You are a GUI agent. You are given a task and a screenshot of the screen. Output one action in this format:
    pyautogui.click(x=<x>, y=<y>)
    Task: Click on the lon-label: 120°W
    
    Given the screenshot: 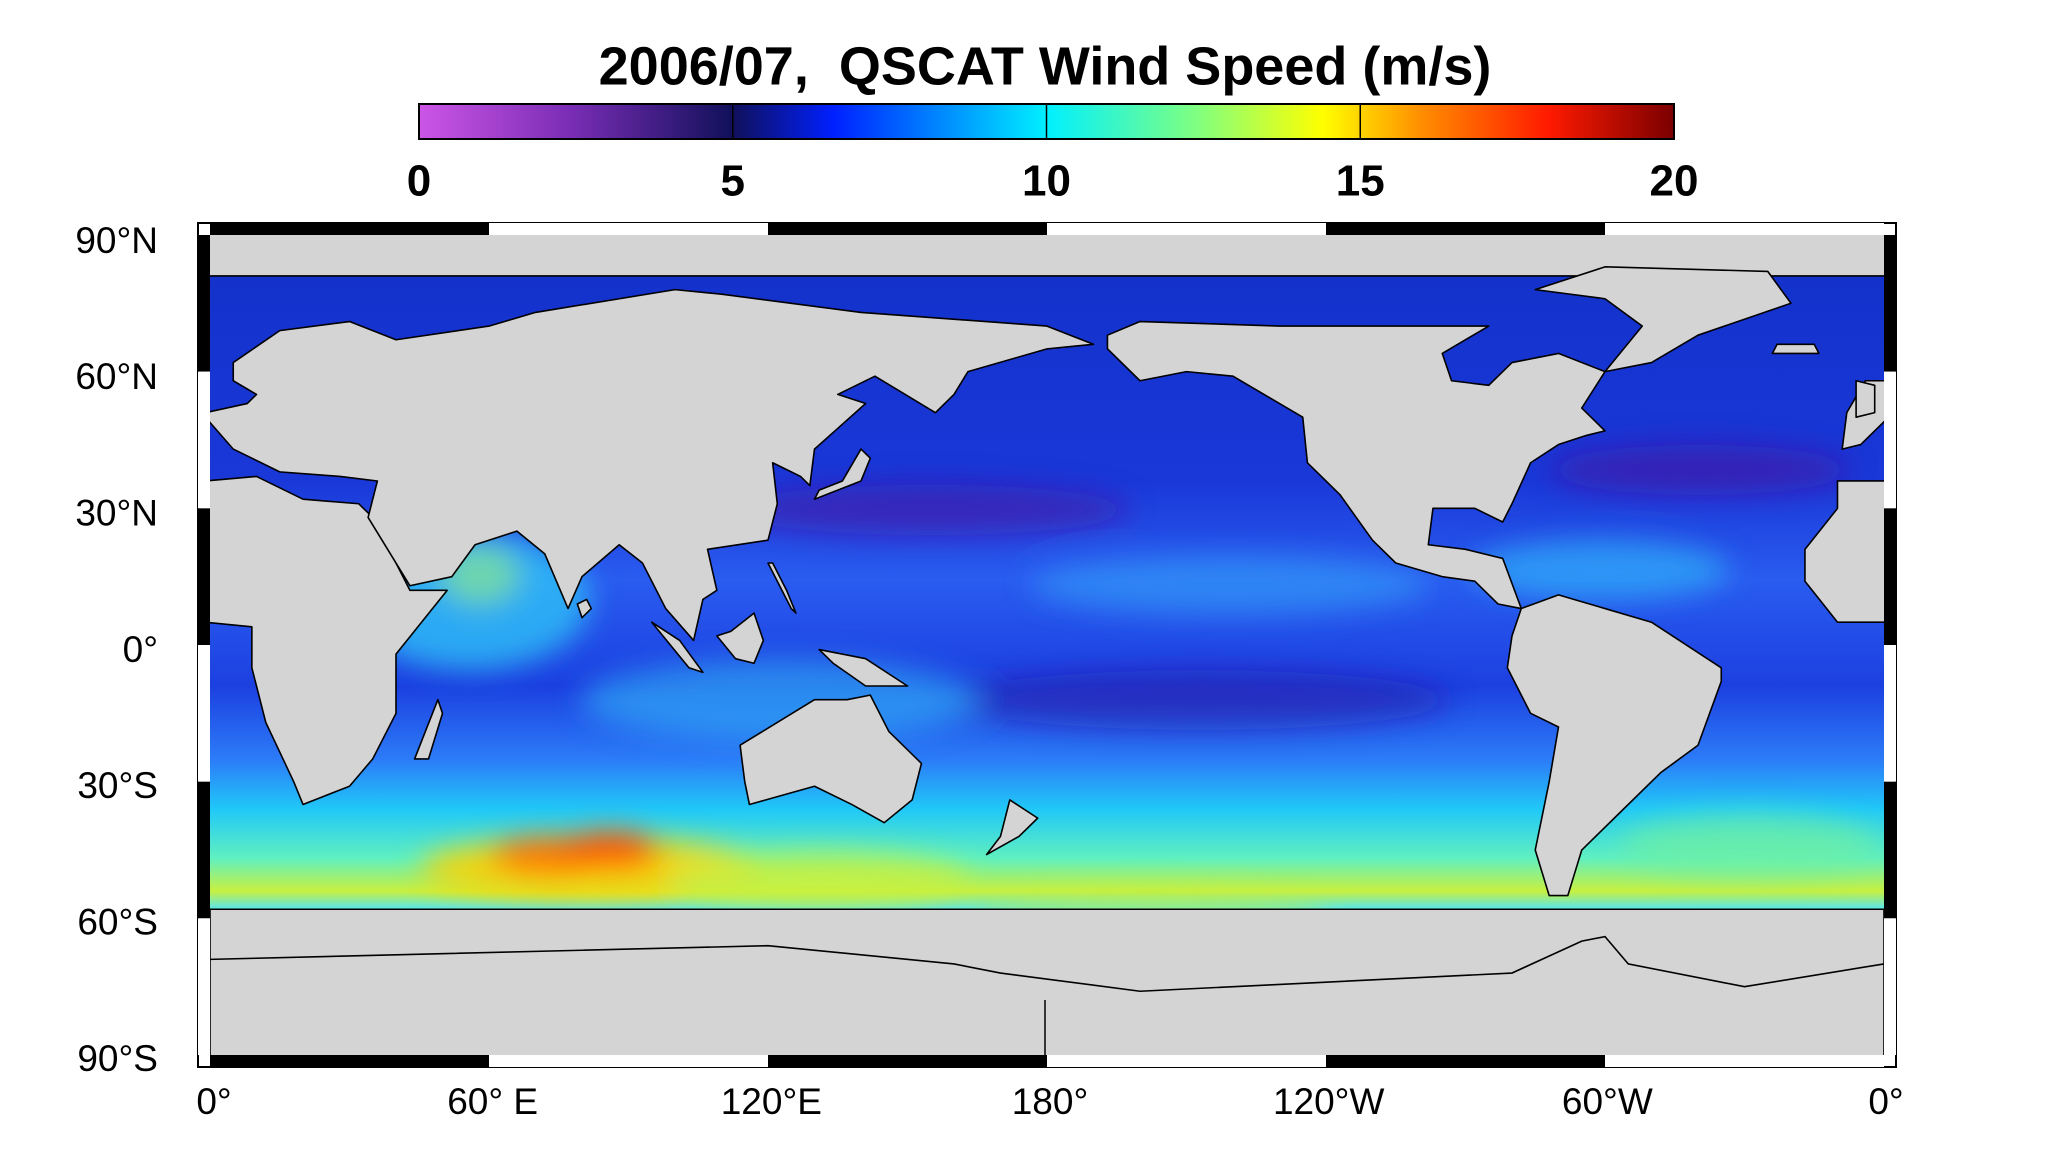 What is the action you would take?
    pyautogui.click(x=1329, y=1101)
    